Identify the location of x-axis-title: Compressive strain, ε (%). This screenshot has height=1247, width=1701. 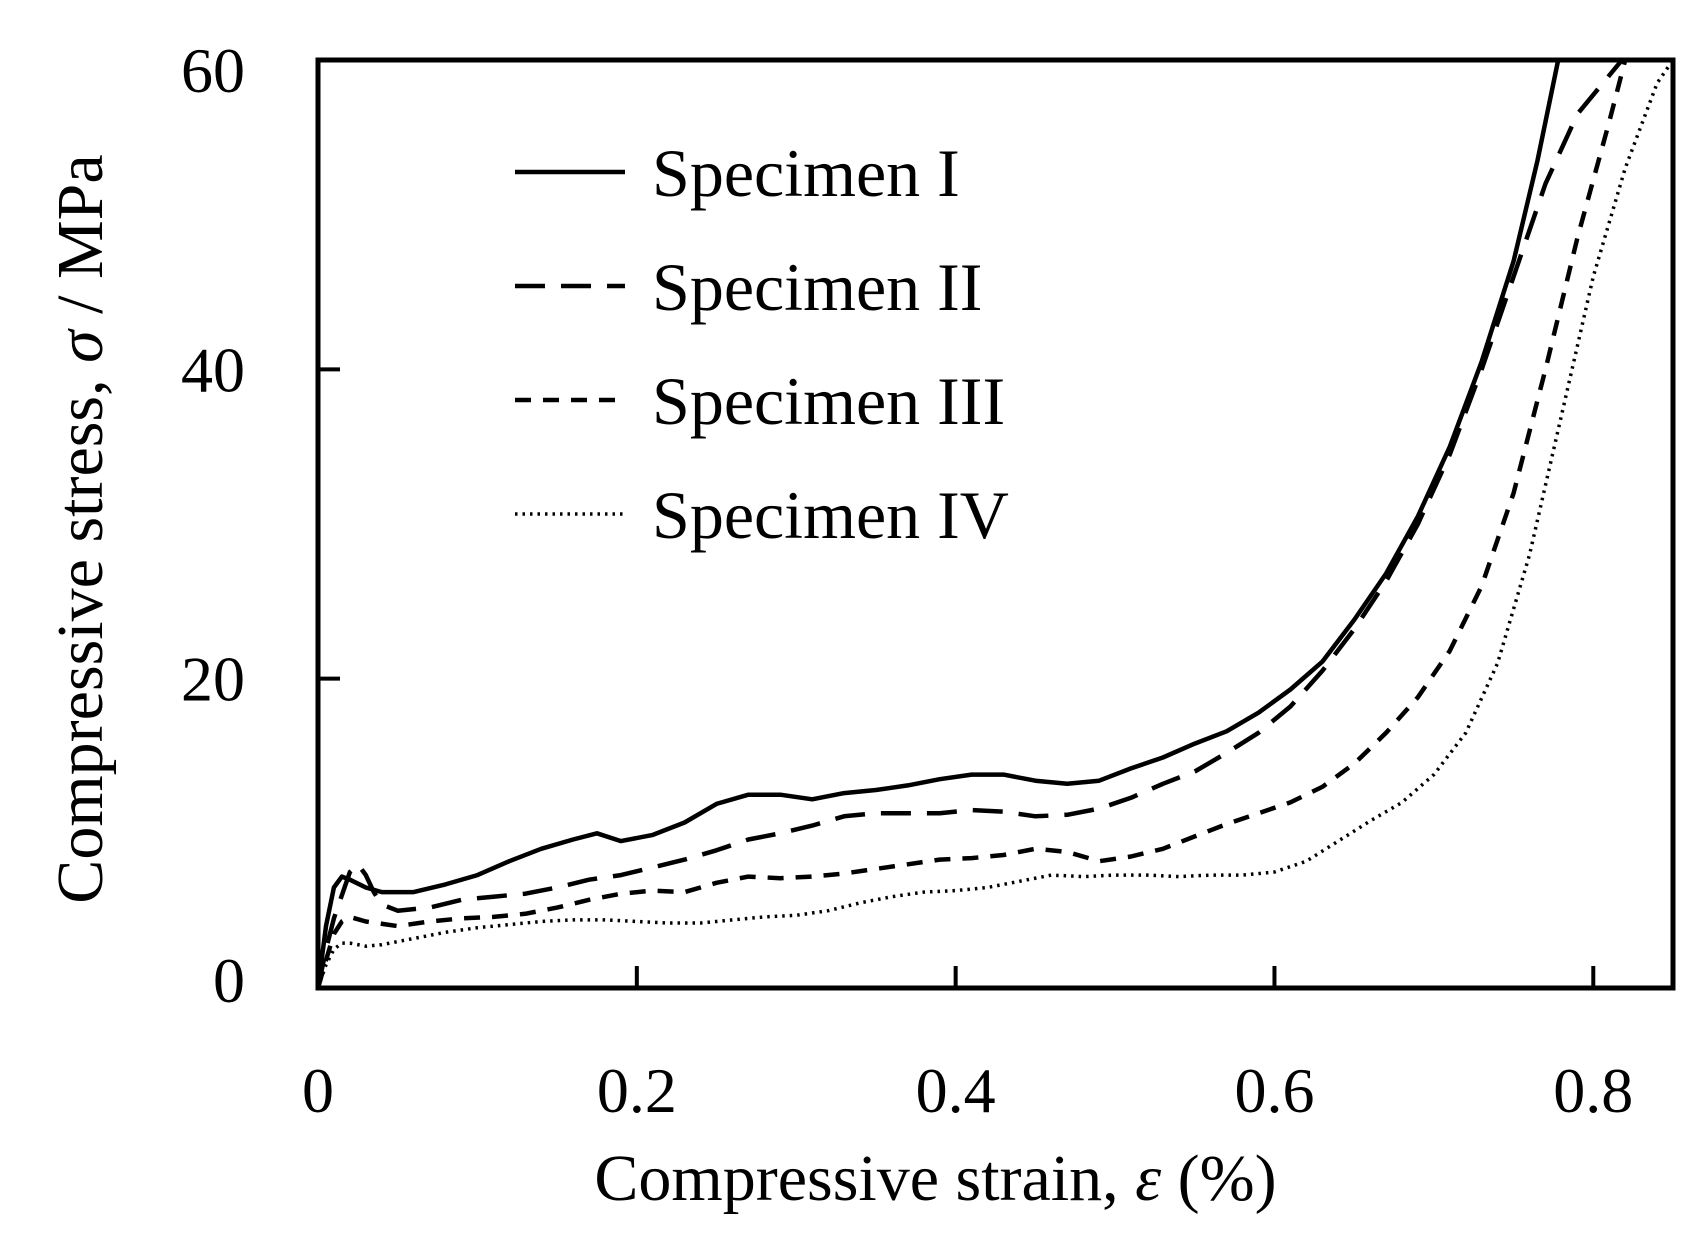
(935, 1178).